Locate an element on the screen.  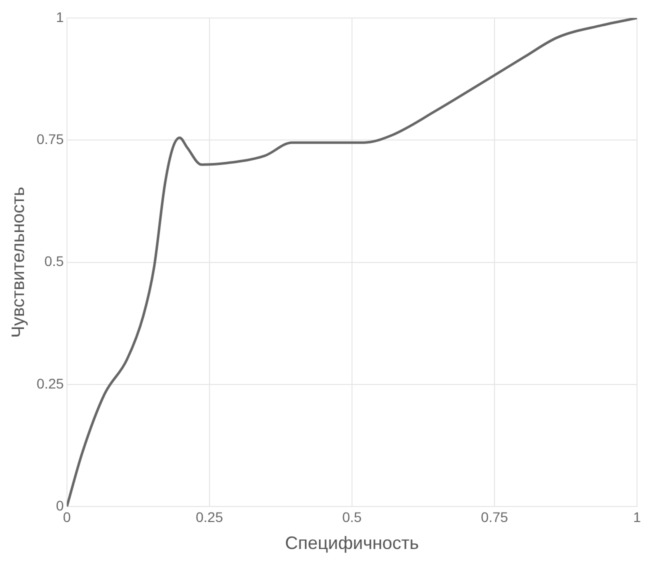
y-axis-title: Чувствительность is located at coordinates (18, 262).